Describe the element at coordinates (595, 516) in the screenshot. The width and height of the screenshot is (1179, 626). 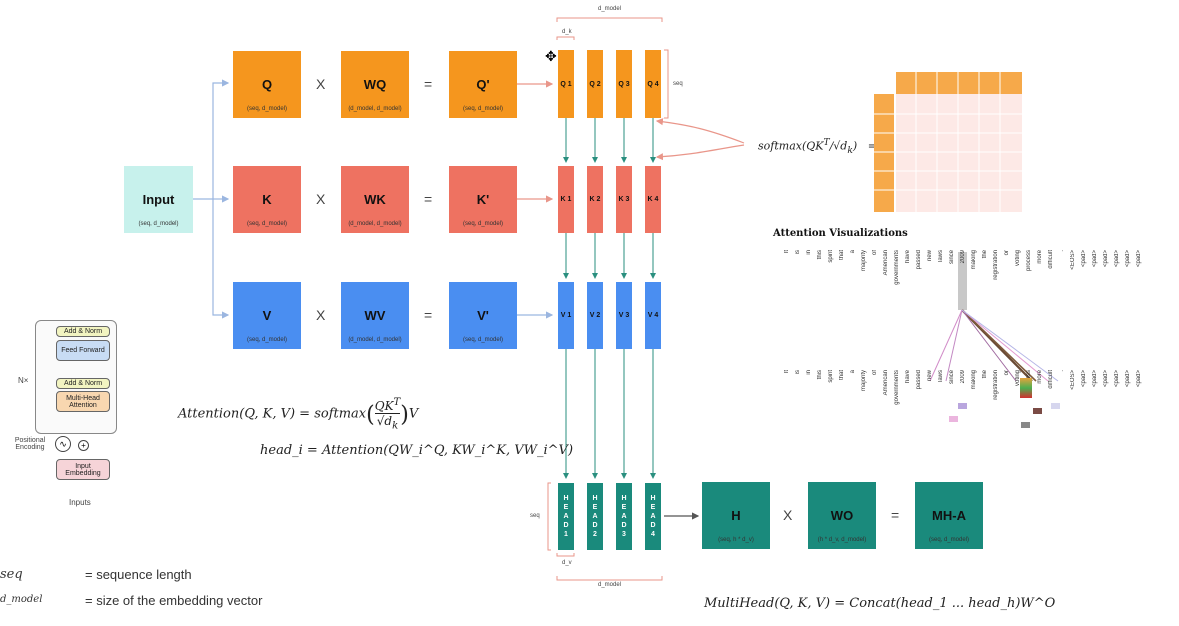
I see `head-strip-2-label: HEAD2` at that location.